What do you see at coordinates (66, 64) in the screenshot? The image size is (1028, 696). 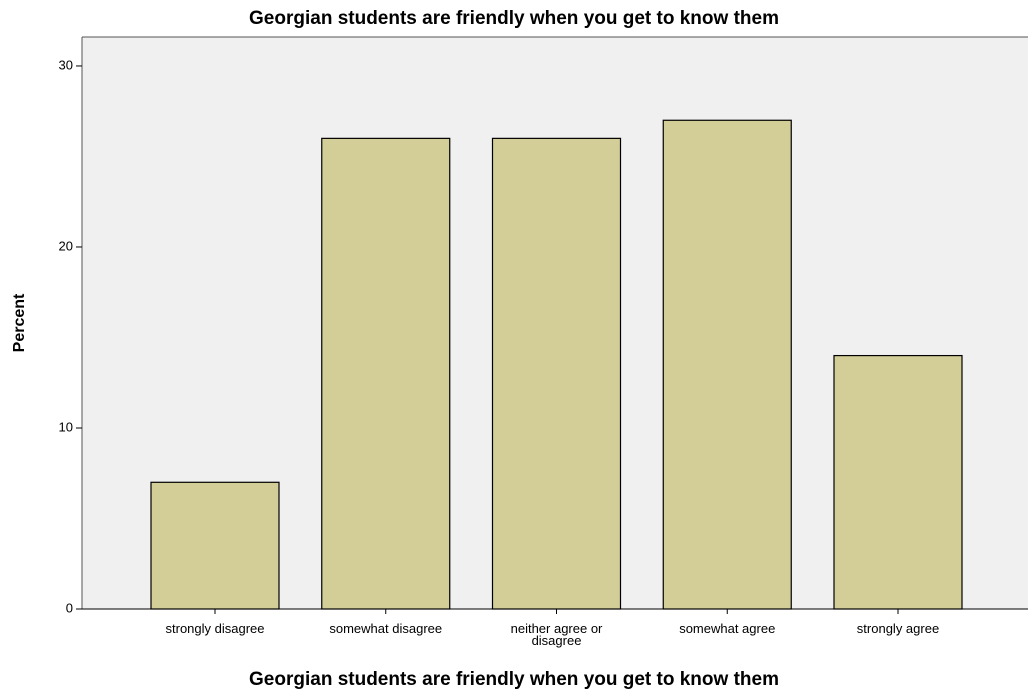 I see `y-tick-label: 30` at bounding box center [66, 64].